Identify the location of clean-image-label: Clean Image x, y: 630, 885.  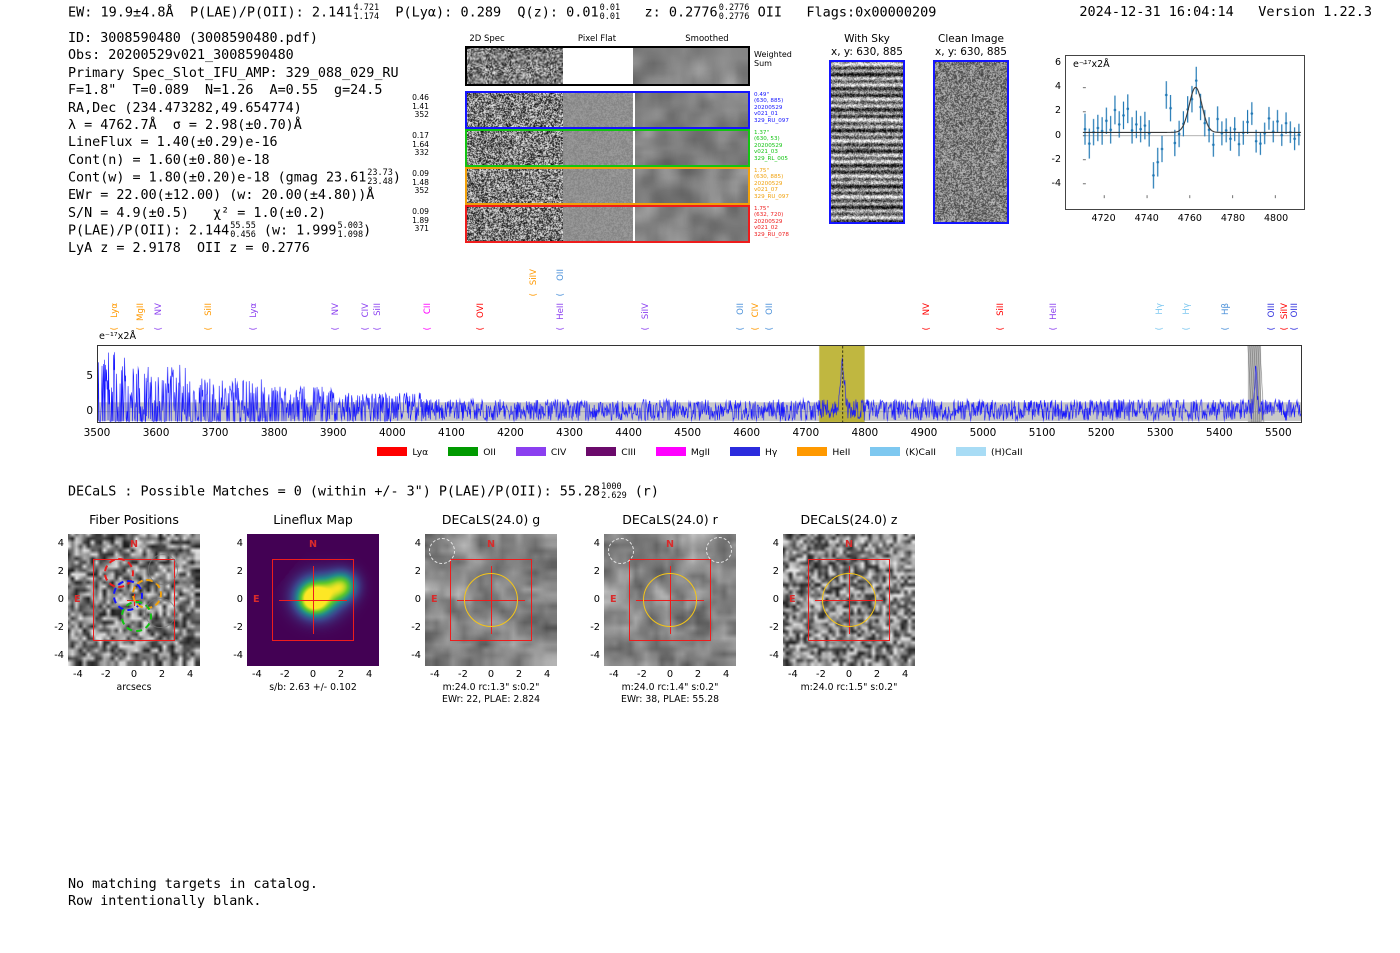
(971, 45).